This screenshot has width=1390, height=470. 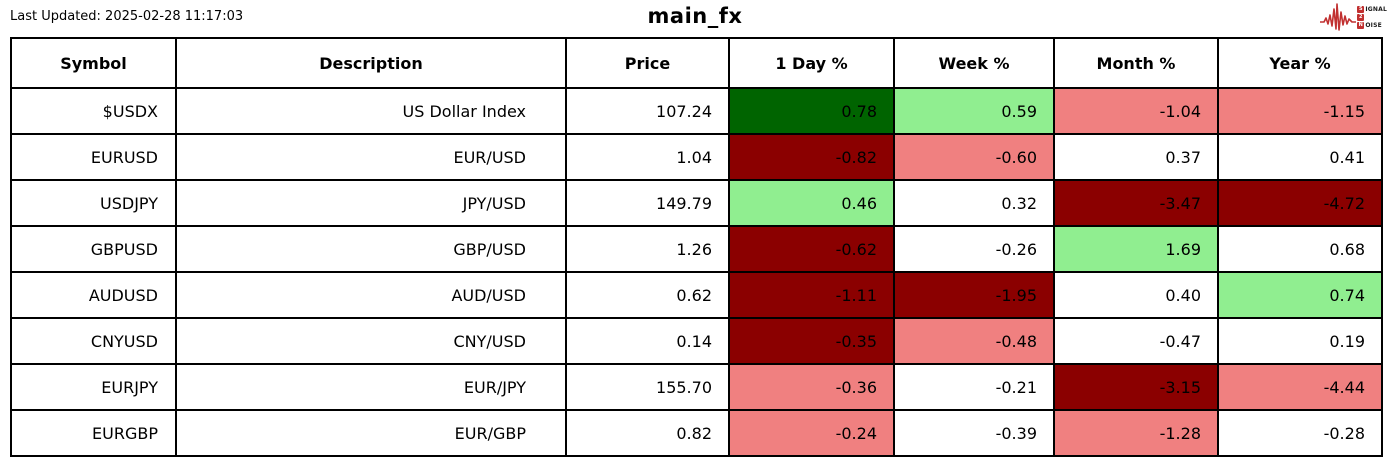 What do you see at coordinates (974, 249) in the screenshot?
I see `change-cell: -0.26` at bounding box center [974, 249].